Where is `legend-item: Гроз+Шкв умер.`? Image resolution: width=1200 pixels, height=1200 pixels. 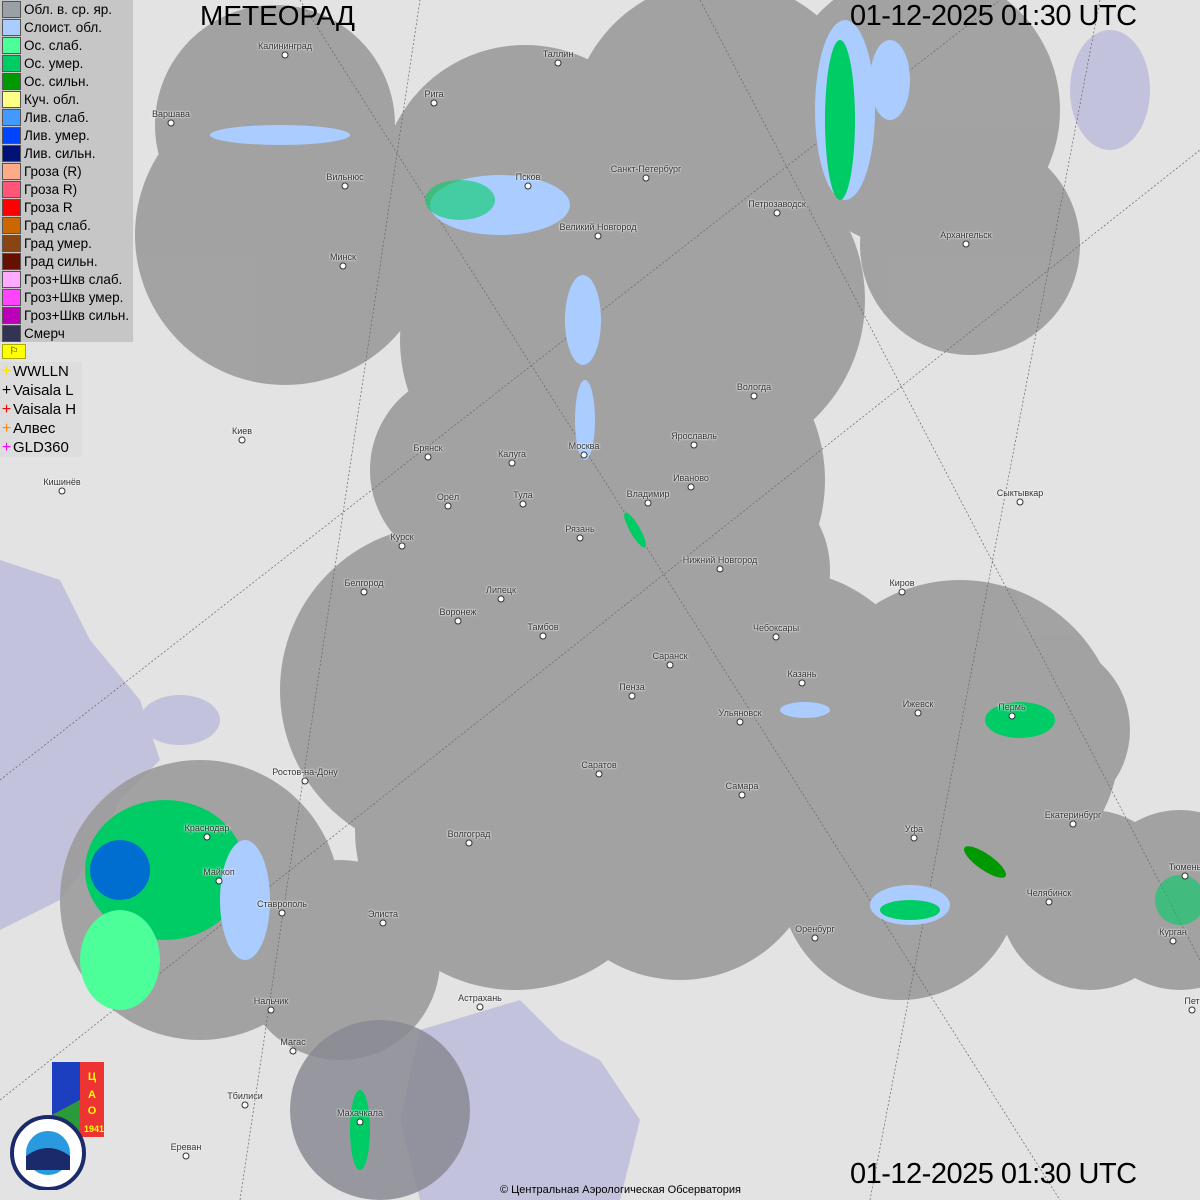 legend-item: Гроз+Шкв умер. is located at coordinates (66, 297).